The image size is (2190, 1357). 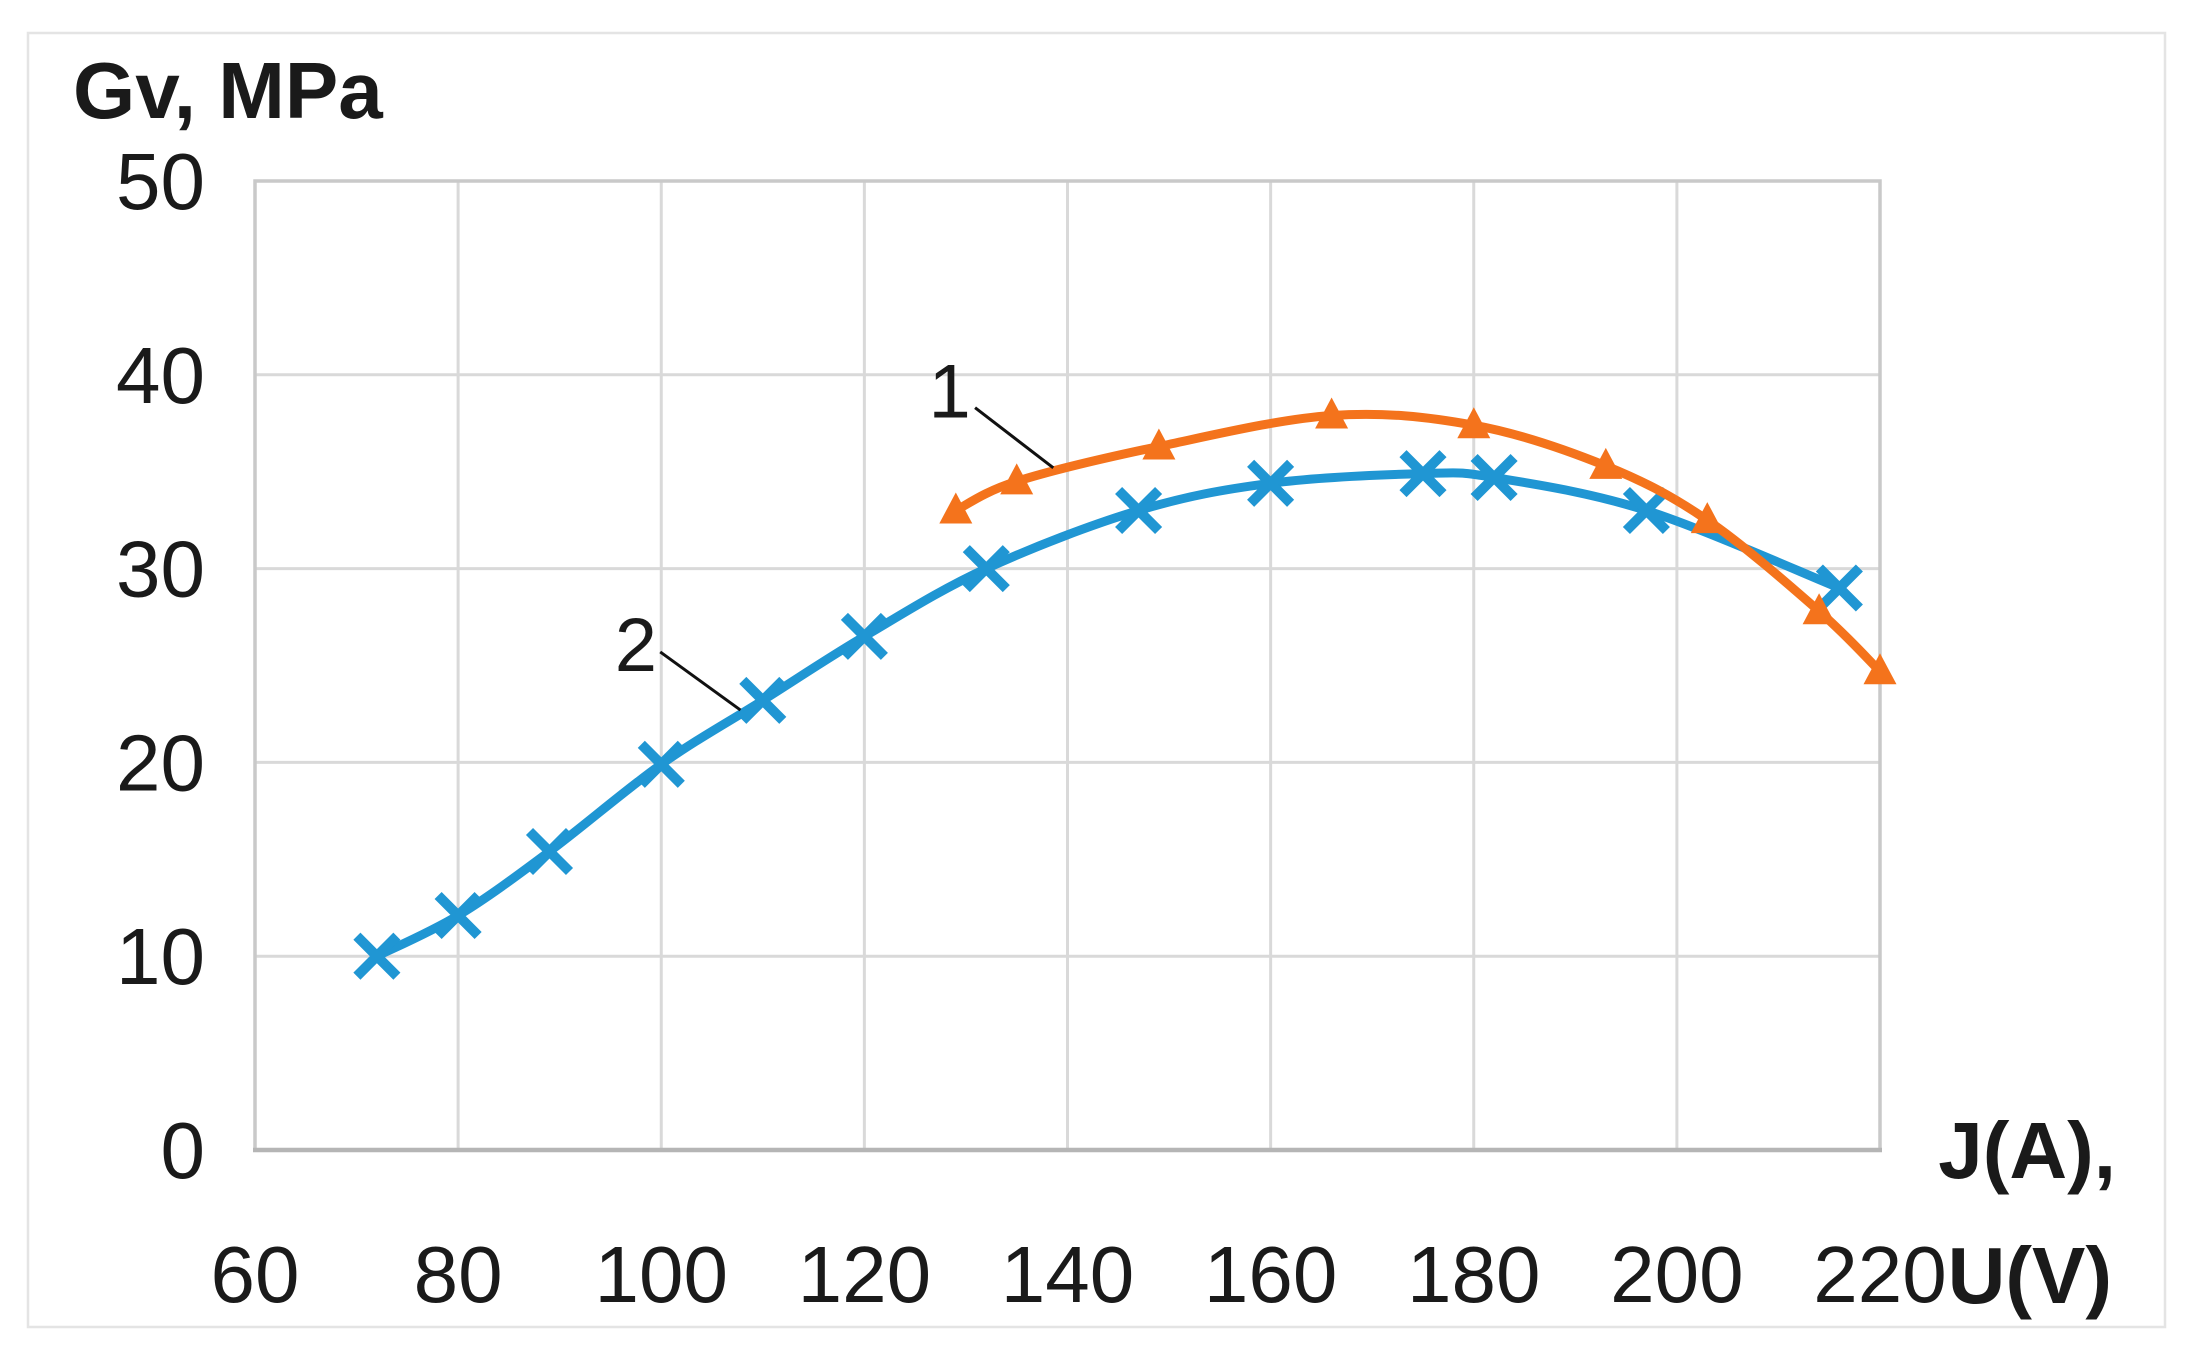 What do you see at coordinates (636, 645) in the screenshot?
I see `annotation-2-label: 2` at bounding box center [636, 645].